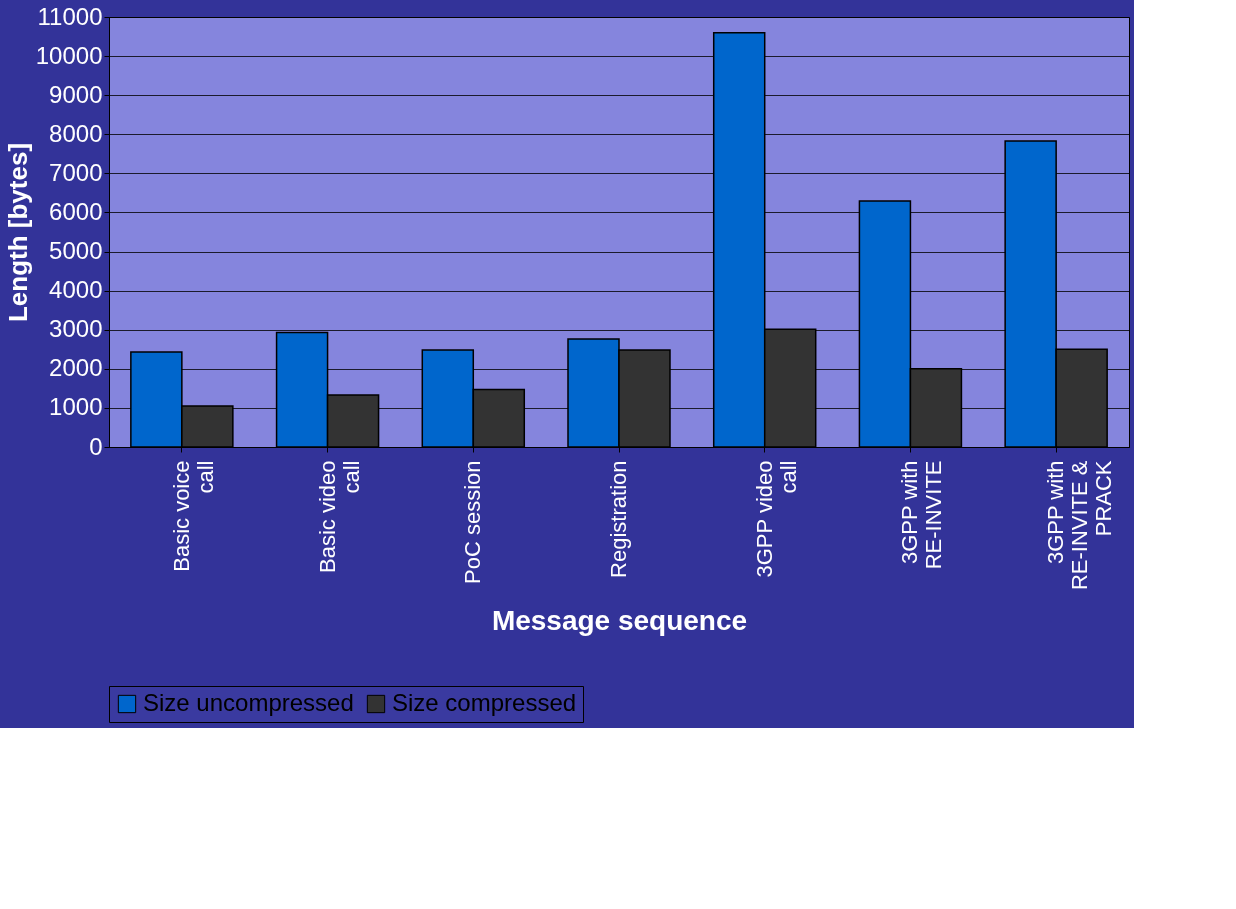 The width and height of the screenshot is (1236, 909). Describe the element at coordinates (248, 702) in the screenshot. I see `legend-label: Size uncompressed` at that location.